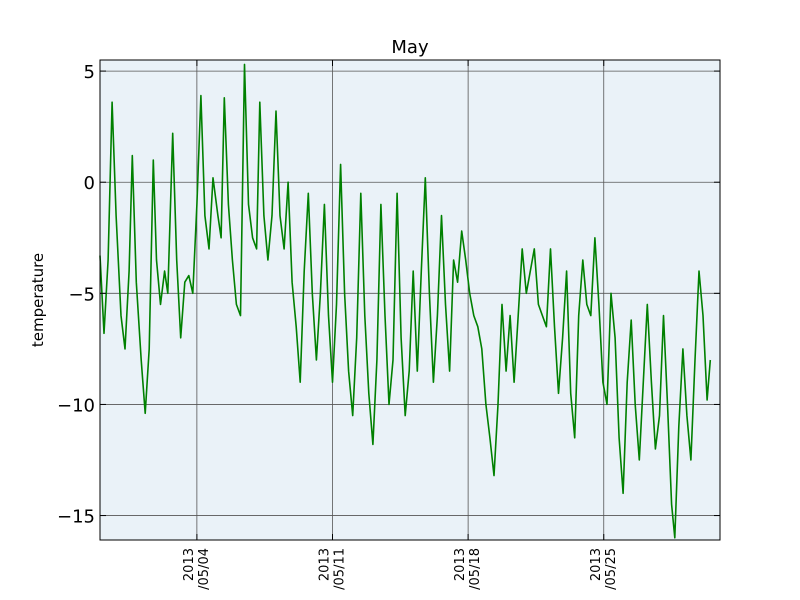 Image resolution: width=800 pixels, height=600 pixels. I want to click on x-tick-label: 2013/05/18, so click(468, 569).